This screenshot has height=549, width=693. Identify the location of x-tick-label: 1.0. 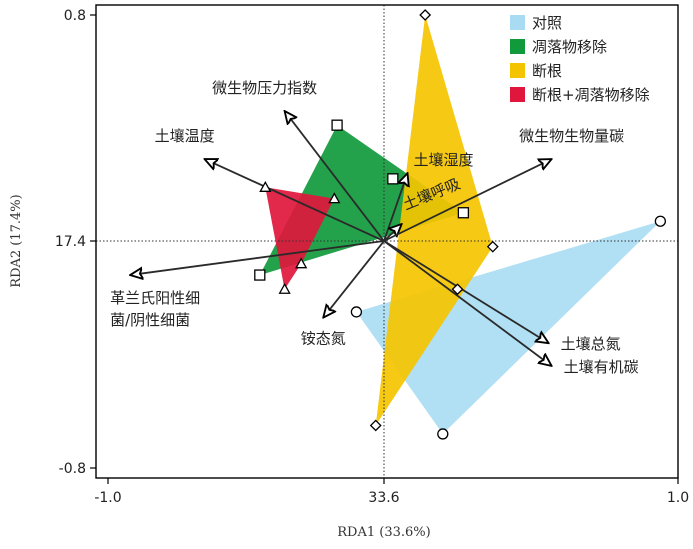
(678, 498).